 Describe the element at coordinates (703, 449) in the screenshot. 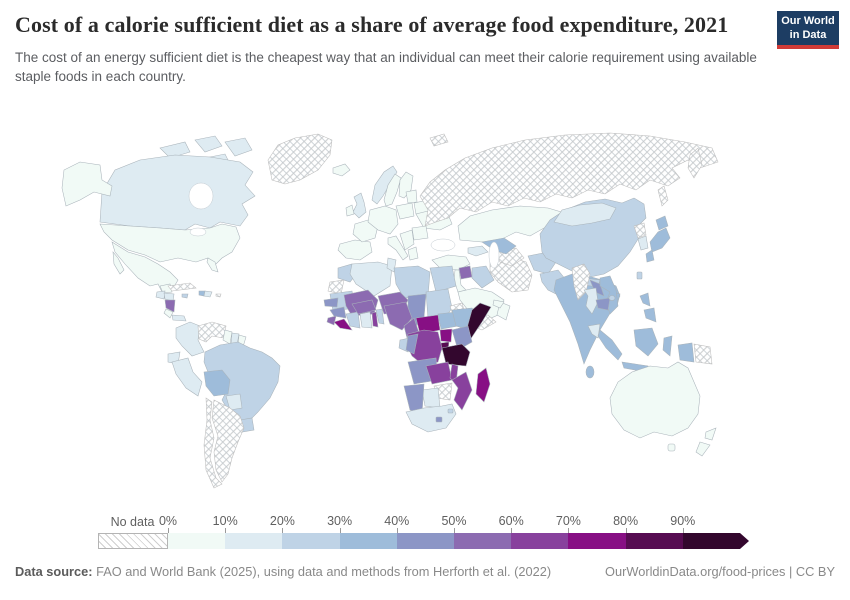

I see `region-new-zealand-south` at that location.